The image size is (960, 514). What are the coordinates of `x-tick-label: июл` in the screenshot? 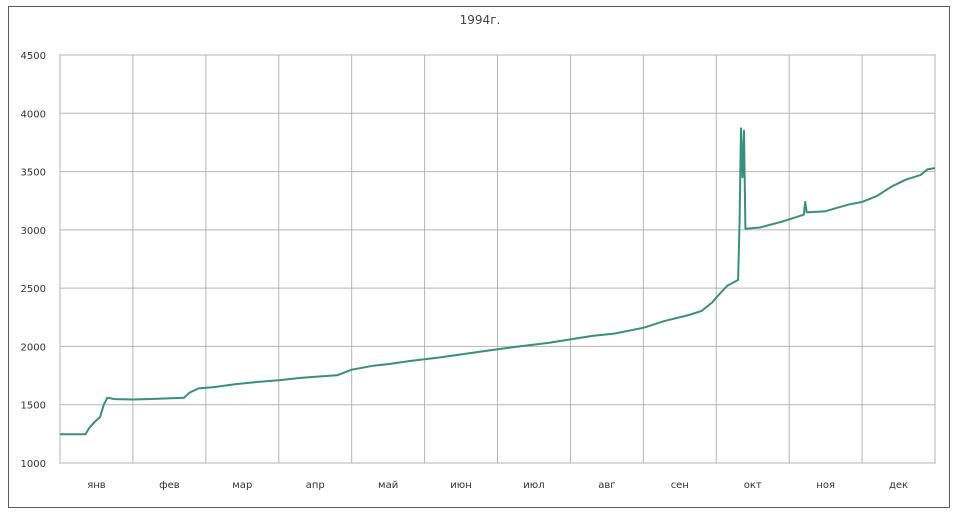 It's located at (533, 485).